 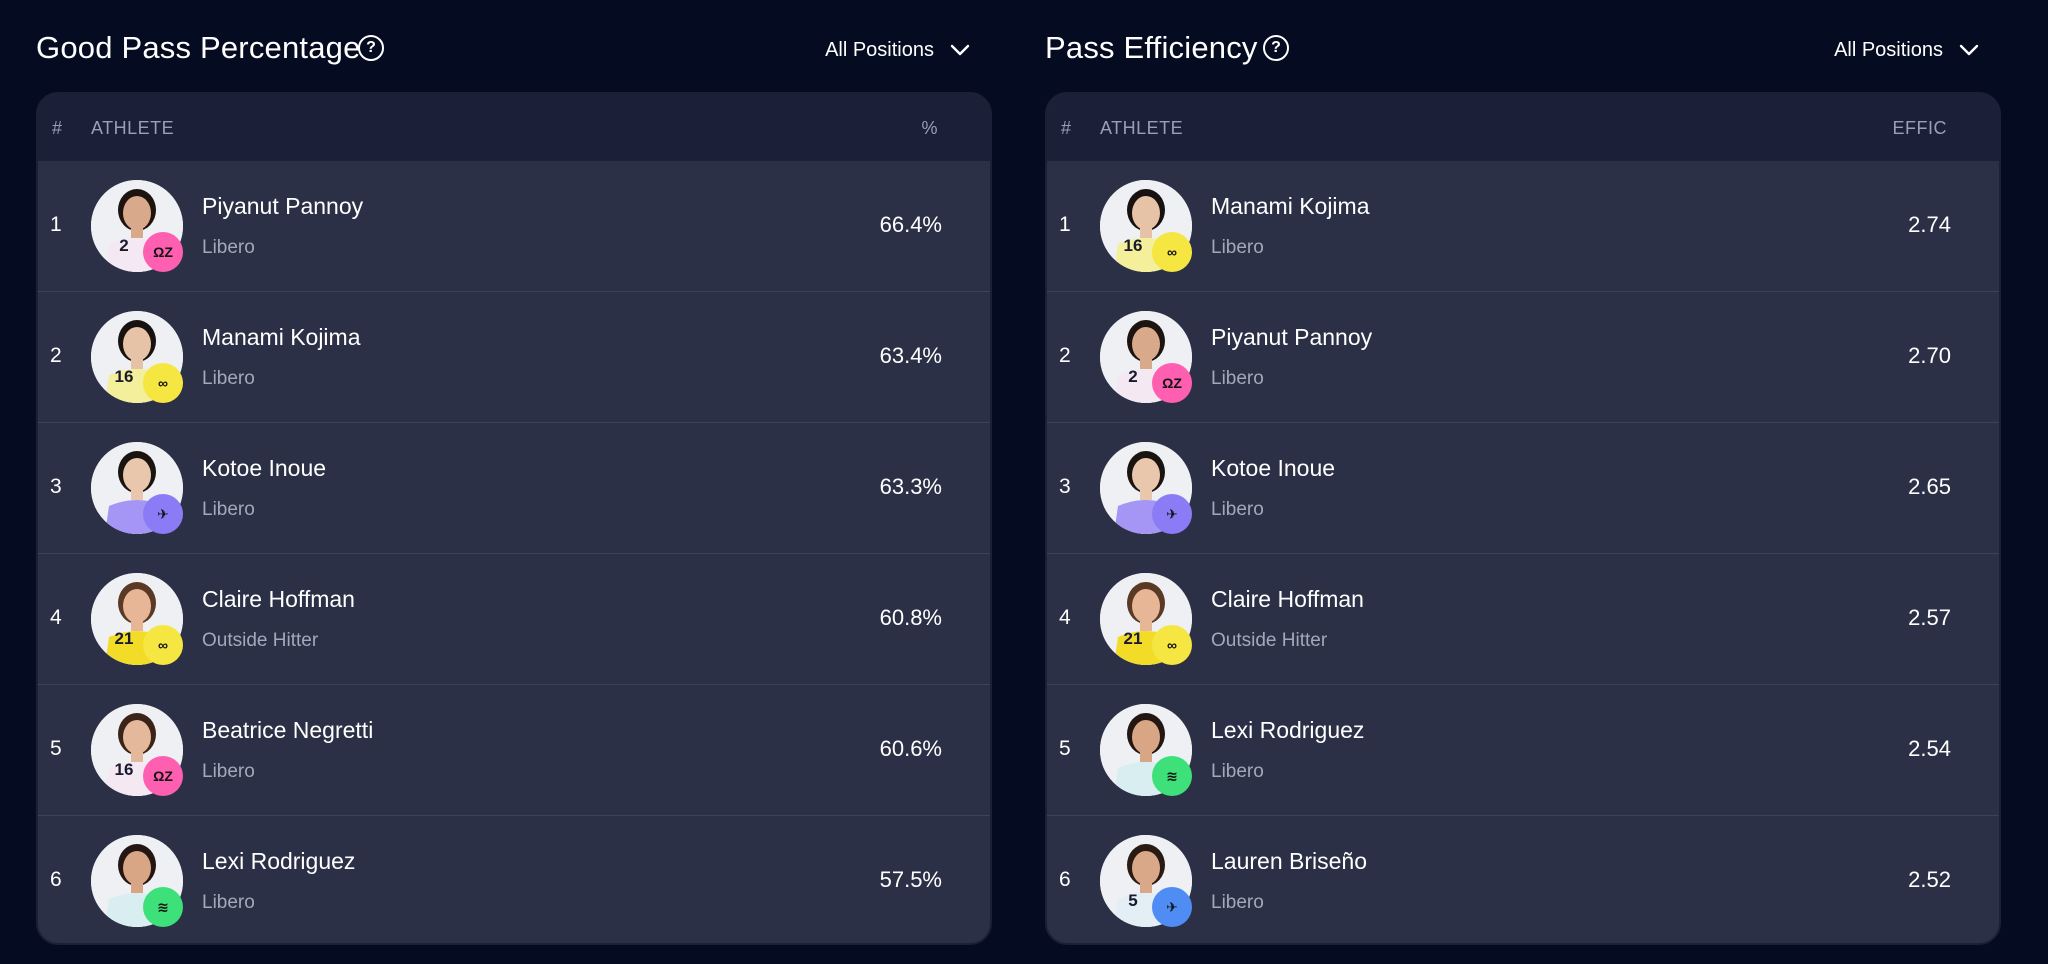 What do you see at coordinates (1929, 748) in the screenshot?
I see `stat-value: 2.54` at bounding box center [1929, 748].